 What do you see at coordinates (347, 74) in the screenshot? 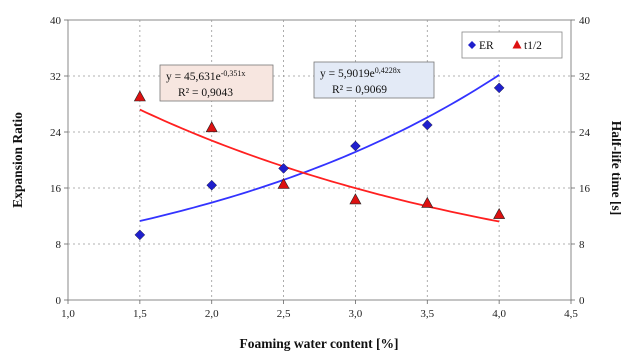
I see `equation-er-line1: y = 5,9019e` at bounding box center [347, 74].